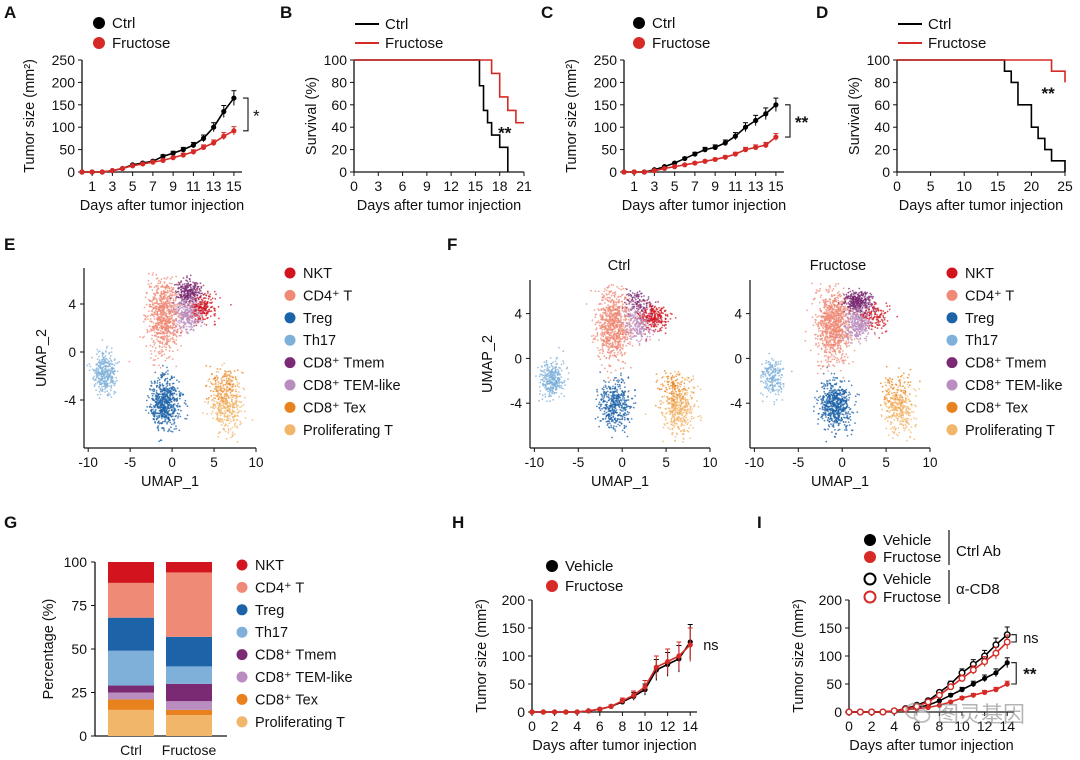 This screenshot has width=1080, height=760. I want to click on x-tick-label: 7, so click(695, 186).